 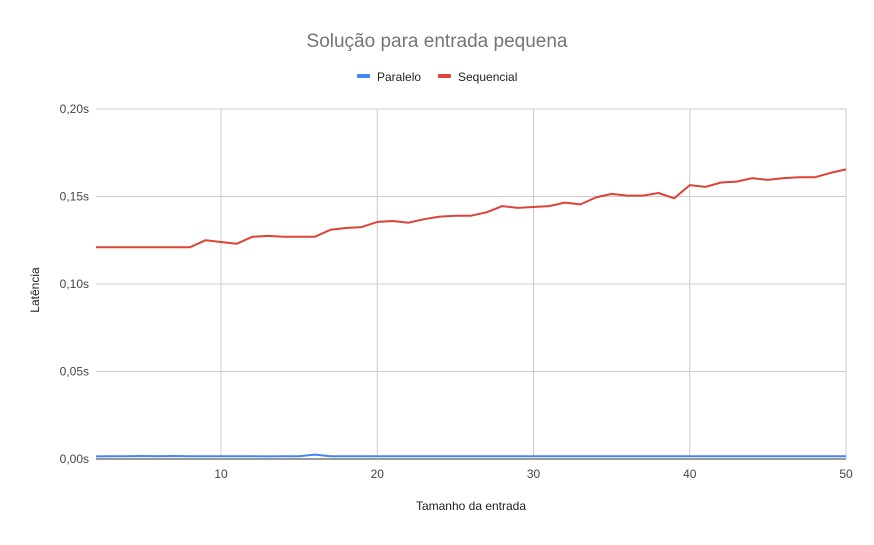 What do you see at coordinates (74, 197) in the screenshot?
I see `y-tick-label: 0,15s` at bounding box center [74, 197].